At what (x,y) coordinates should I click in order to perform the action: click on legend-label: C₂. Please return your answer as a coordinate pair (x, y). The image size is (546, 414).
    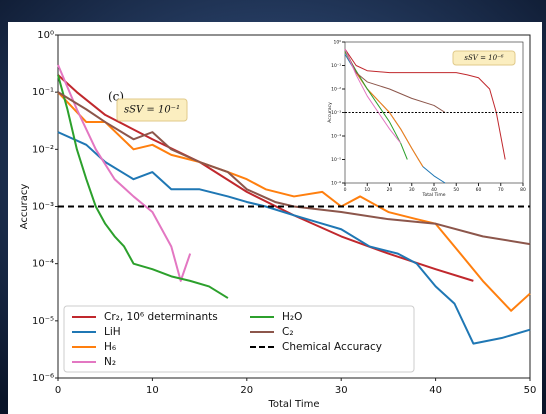
    Looking at the image, I should click on (288, 332).